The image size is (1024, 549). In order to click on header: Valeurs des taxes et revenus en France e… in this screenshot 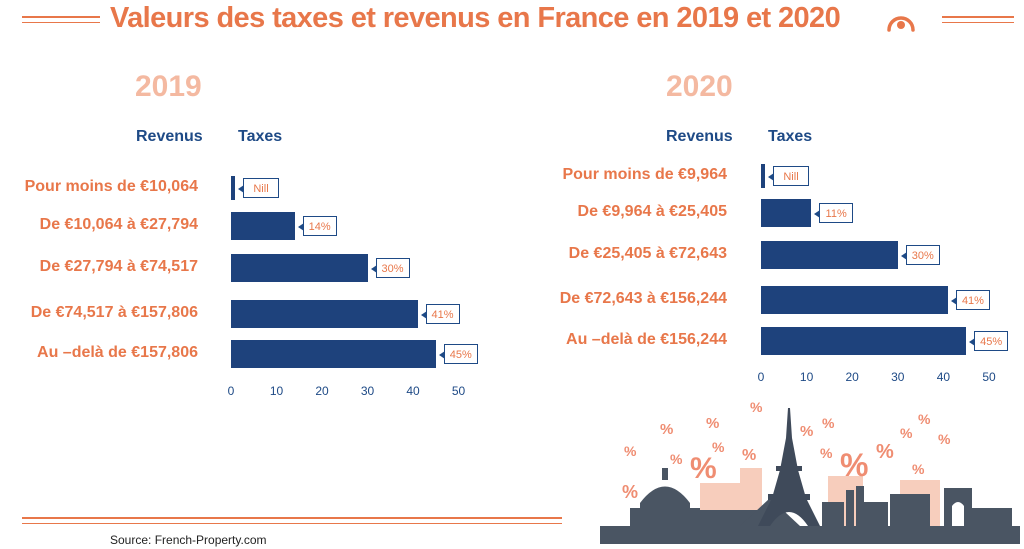, I will do `click(512, 22)`.